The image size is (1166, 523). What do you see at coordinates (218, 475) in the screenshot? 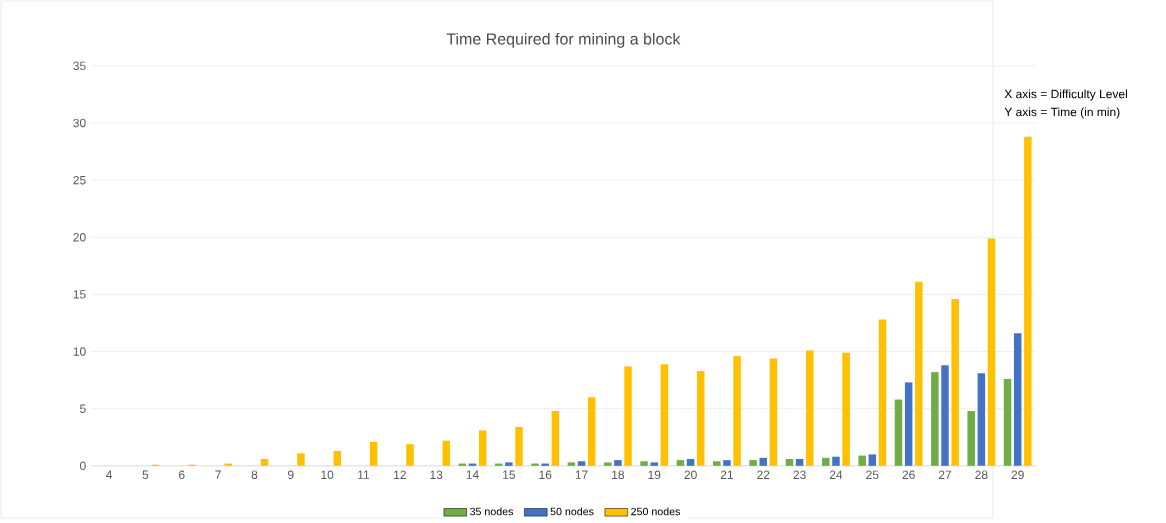
I see `x-tick-label: 7` at bounding box center [218, 475].